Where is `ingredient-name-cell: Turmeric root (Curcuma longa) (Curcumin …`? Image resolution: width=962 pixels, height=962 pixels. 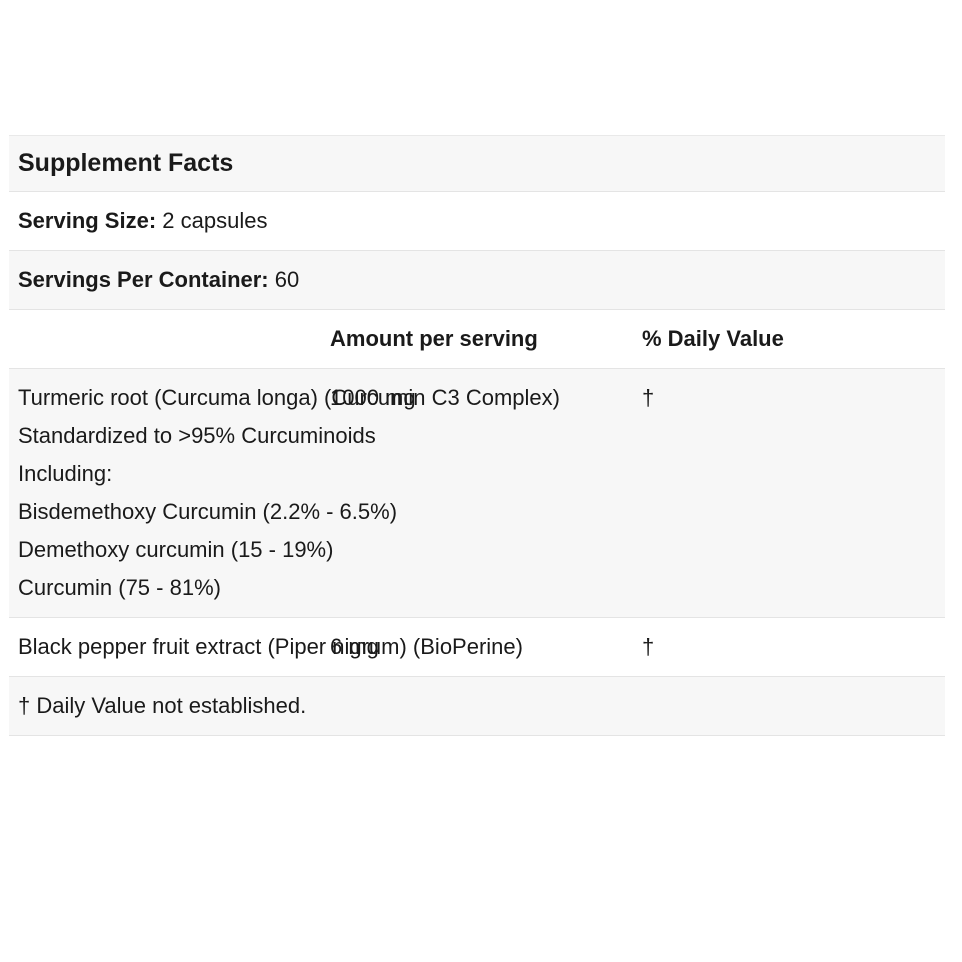 ingredient-name-cell: Turmeric root (Curcuma longa) (Curcumin … is located at coordinates (284, 493).